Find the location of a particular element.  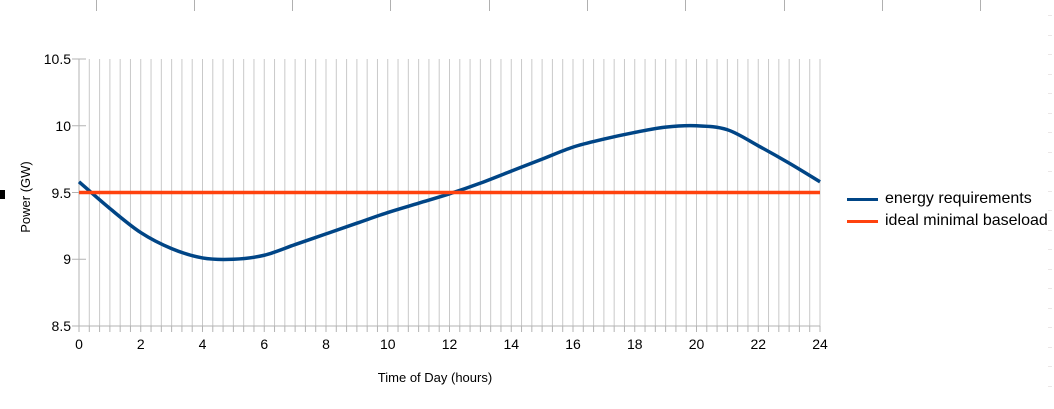

legend-item-energy-requirements: energy requirements is located at coordinates (947, 199).